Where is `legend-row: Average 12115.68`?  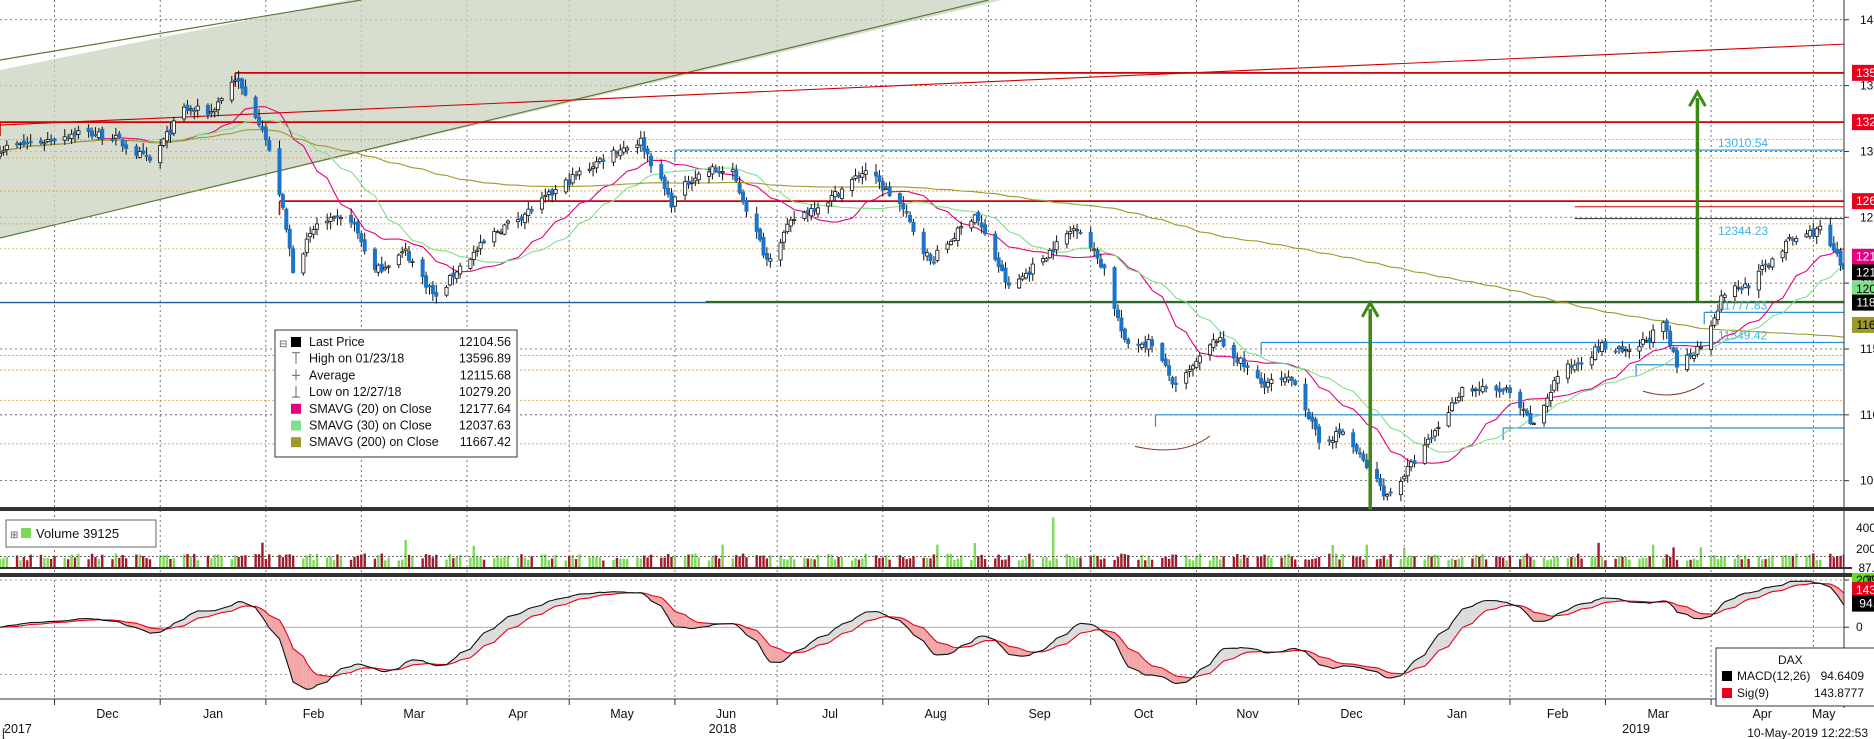 legend-row: Average 12115.68 is located at coordinates (401, 375).